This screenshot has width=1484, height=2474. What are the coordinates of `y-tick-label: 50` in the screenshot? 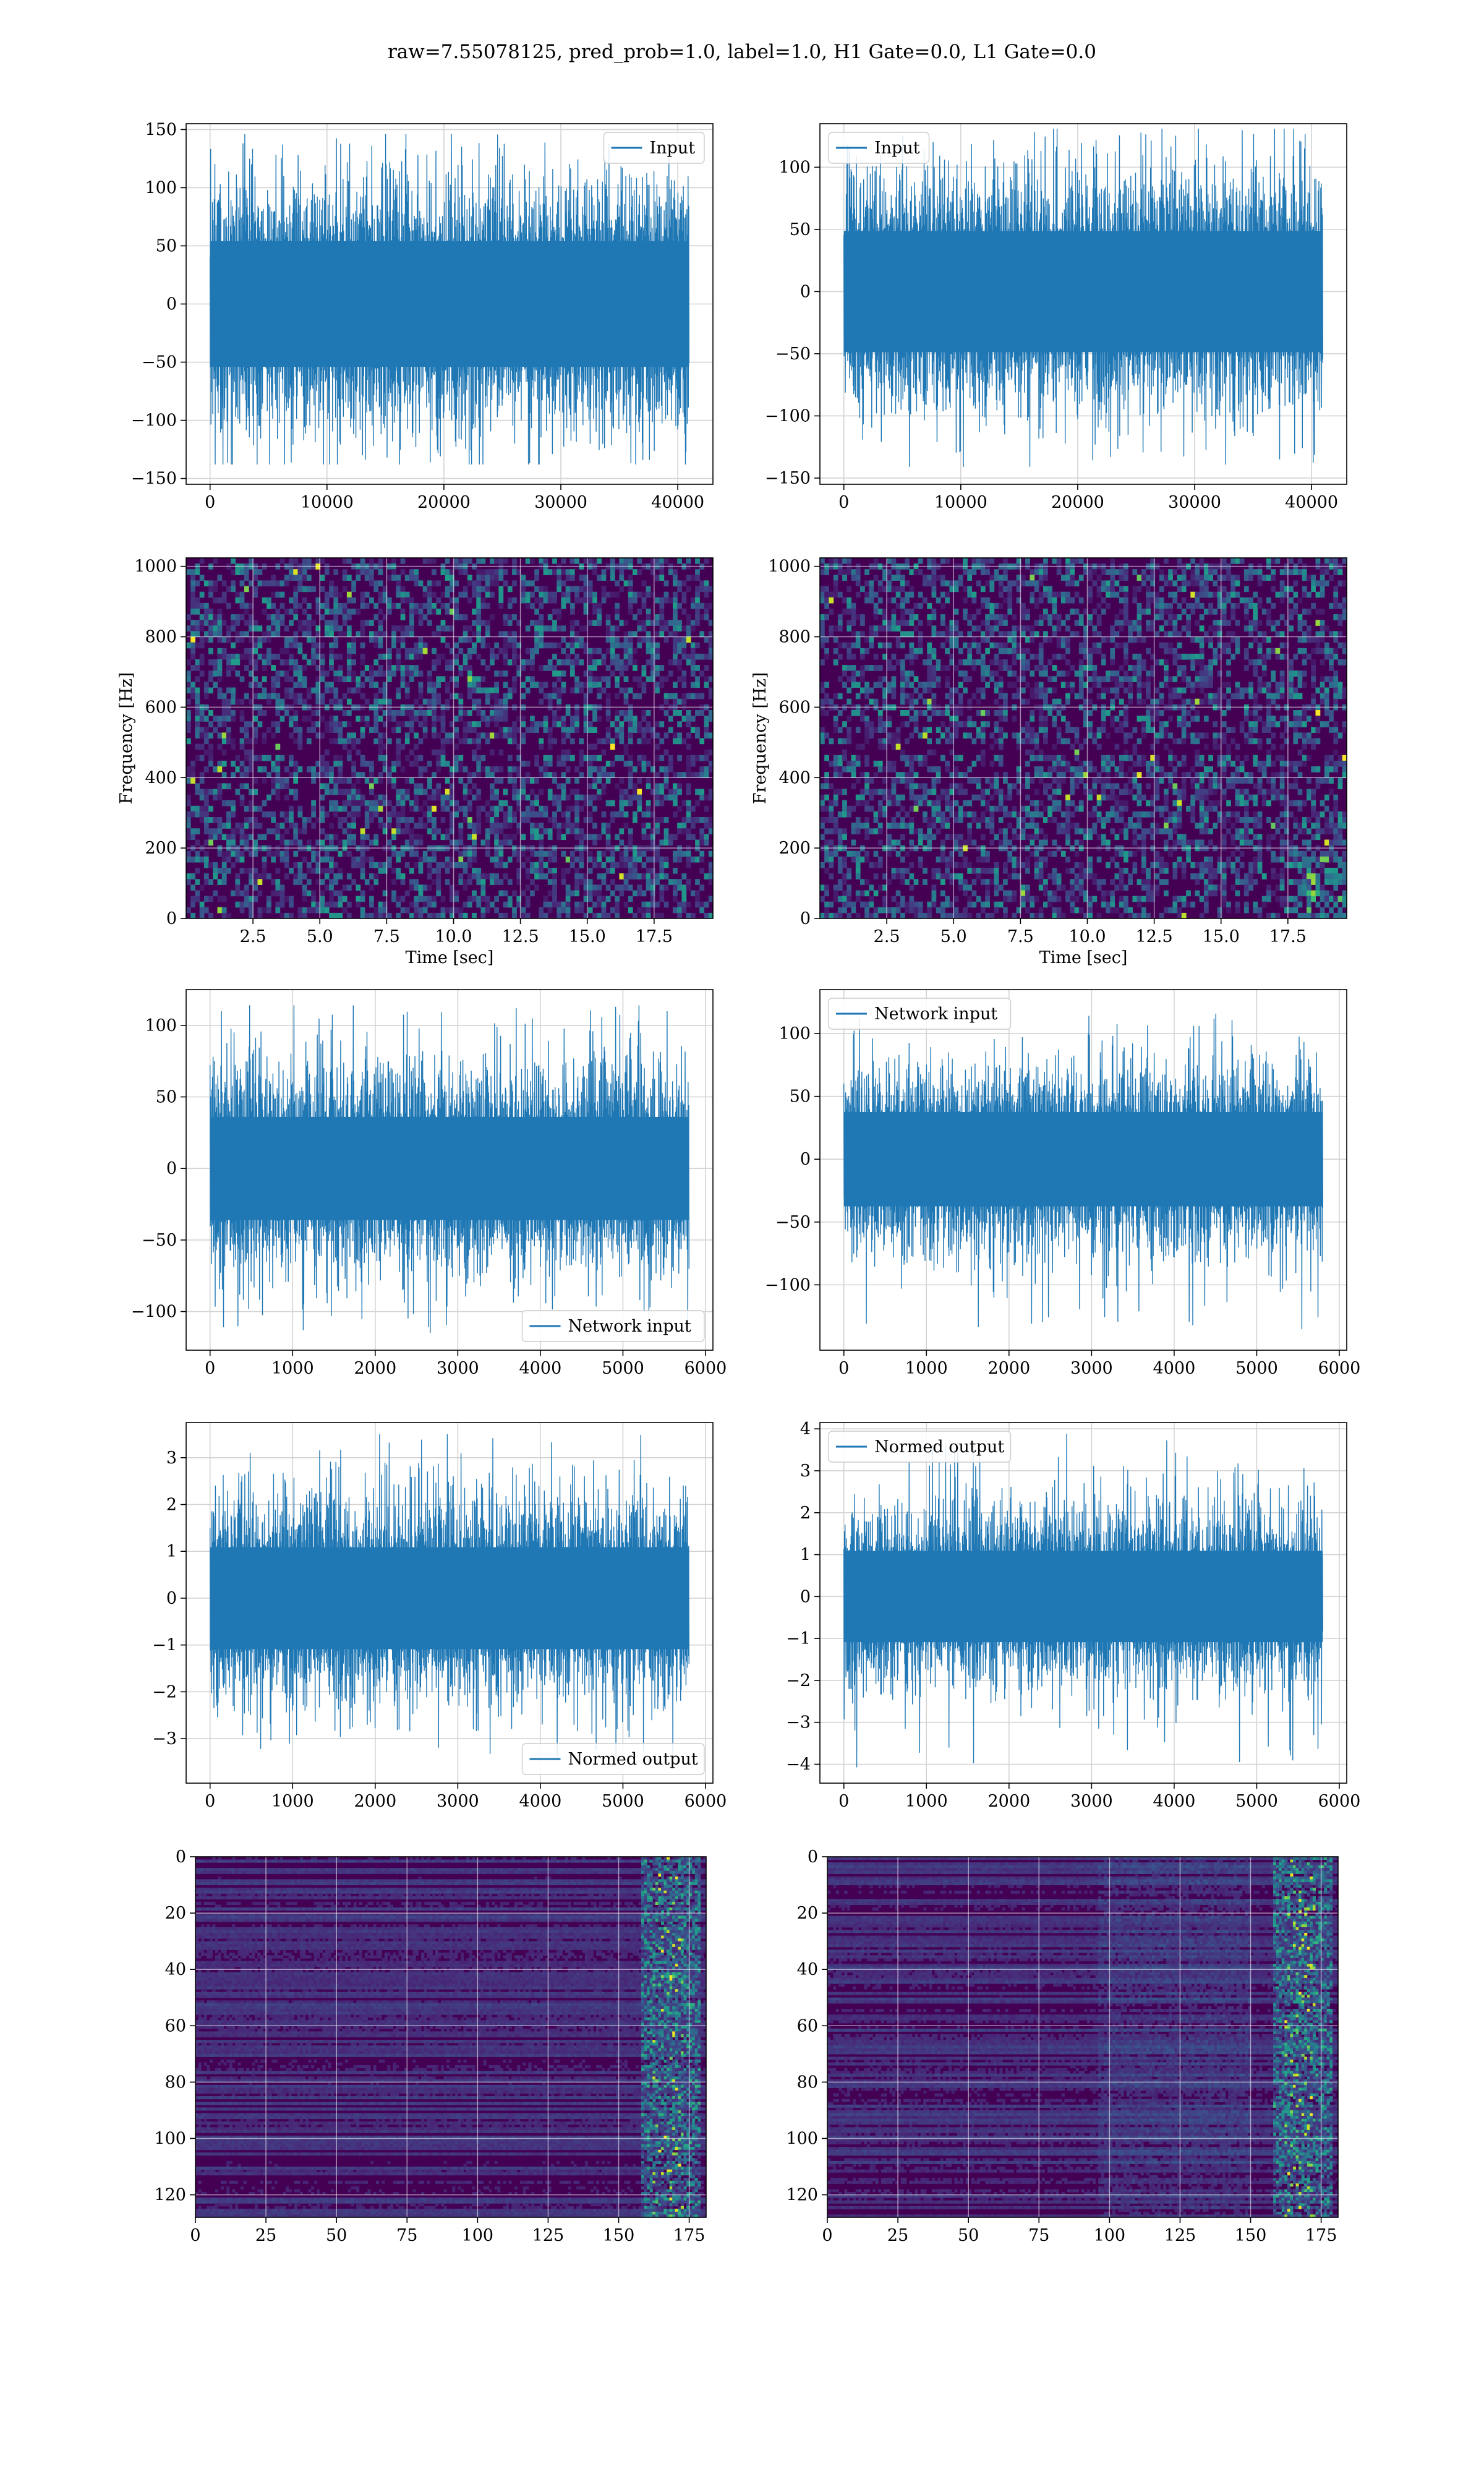 It's located at (800, 229).